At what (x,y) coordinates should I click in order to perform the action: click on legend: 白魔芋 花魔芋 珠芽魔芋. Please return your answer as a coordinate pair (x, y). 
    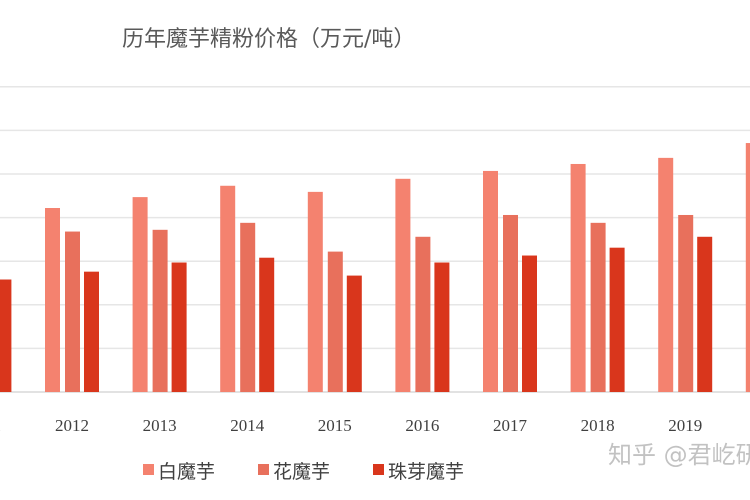
    Looking at the image, I should click on (303, 472).